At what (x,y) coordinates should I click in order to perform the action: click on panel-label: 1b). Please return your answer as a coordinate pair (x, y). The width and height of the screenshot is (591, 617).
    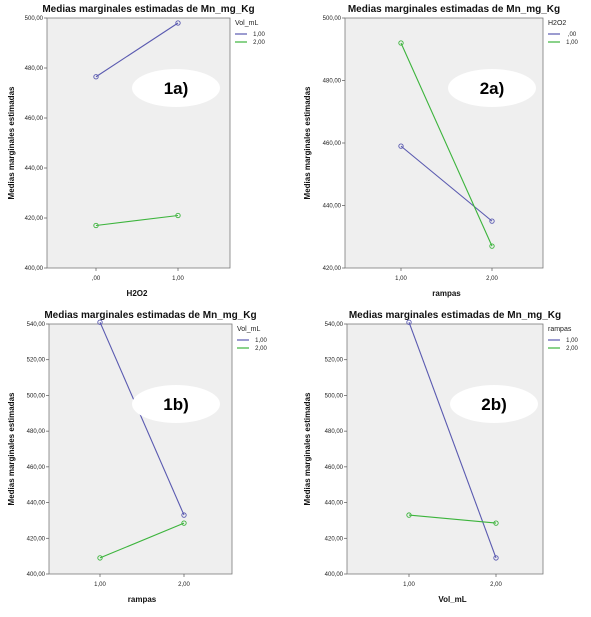
    Looking at the image, I should click on (176, 404).